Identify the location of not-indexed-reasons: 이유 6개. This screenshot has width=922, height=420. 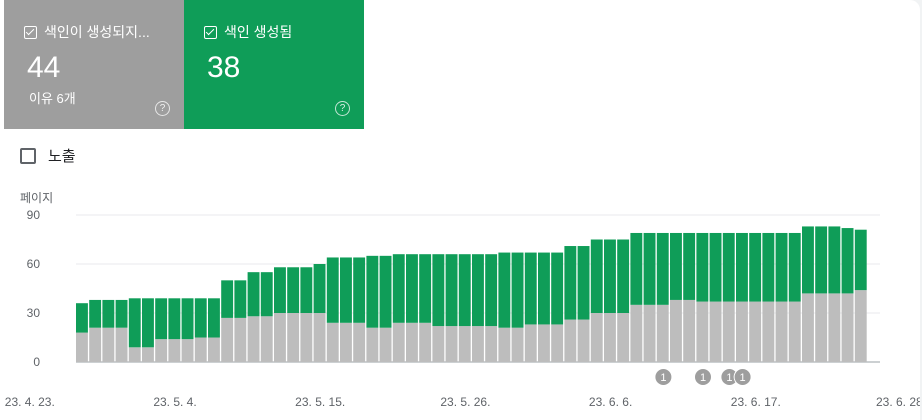
(52, 98).